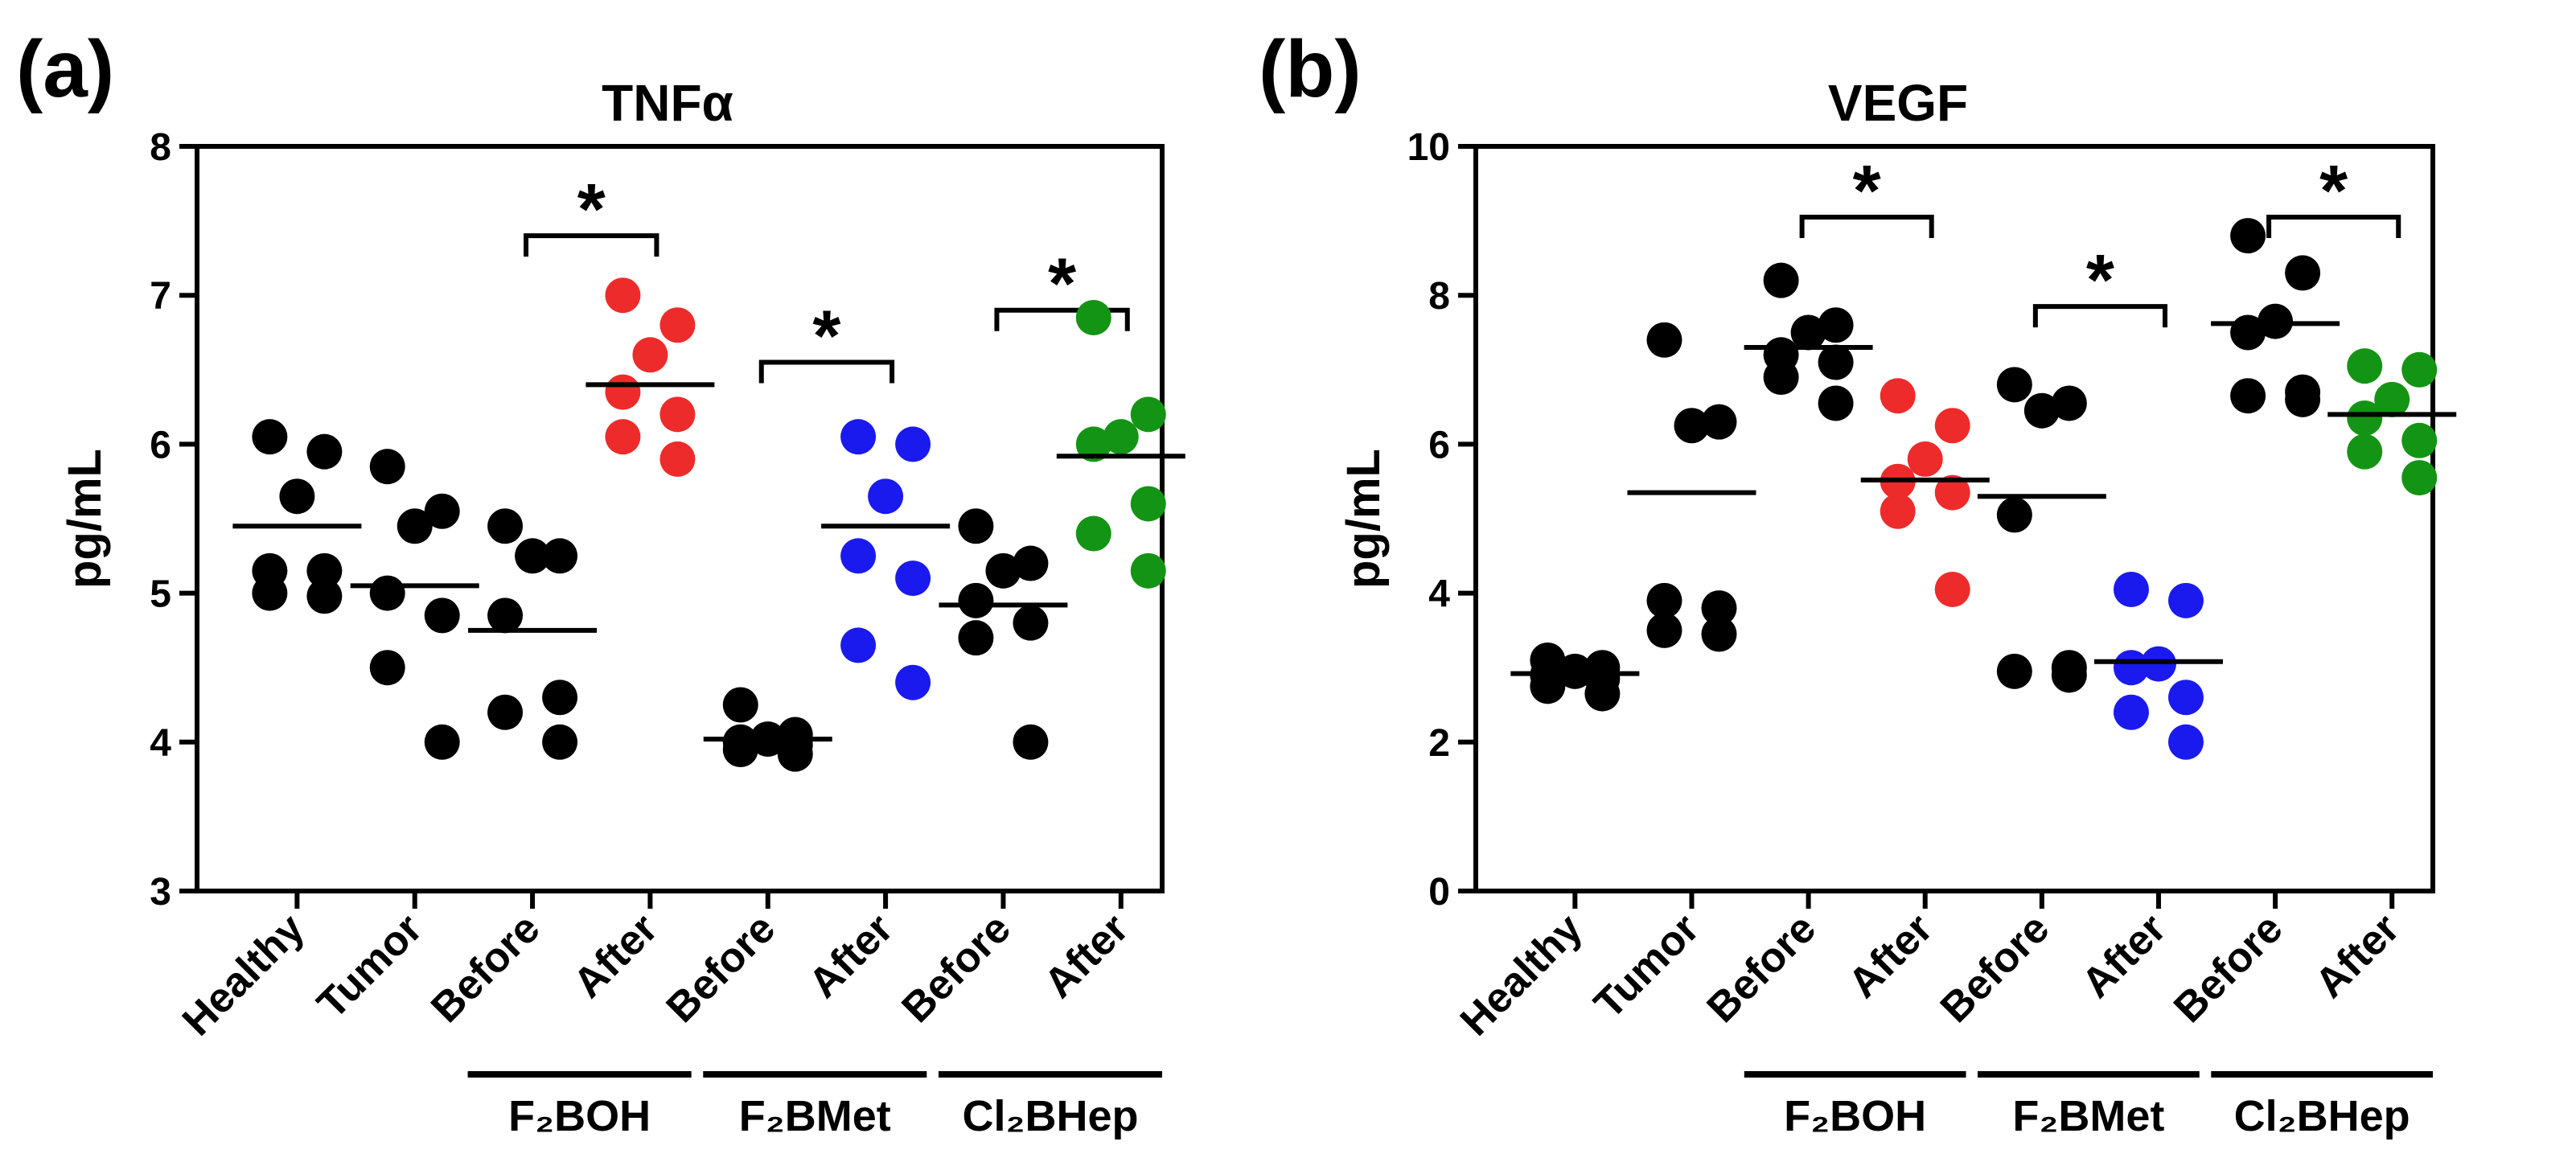  Describe the element at coordinates (1428, 147) in the screenshot. I see `y-tick-label: 10` at that location.